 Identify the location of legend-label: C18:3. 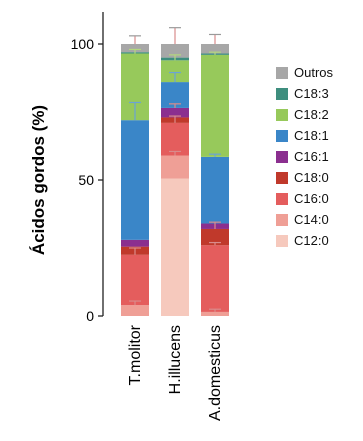
(311, 93).